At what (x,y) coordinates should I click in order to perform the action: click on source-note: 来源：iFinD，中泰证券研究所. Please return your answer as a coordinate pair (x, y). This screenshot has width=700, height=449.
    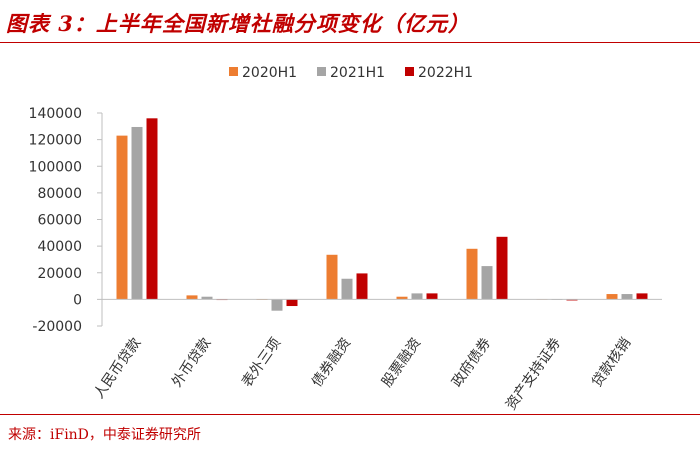
    Looking at the image, I should click on (104, 435).